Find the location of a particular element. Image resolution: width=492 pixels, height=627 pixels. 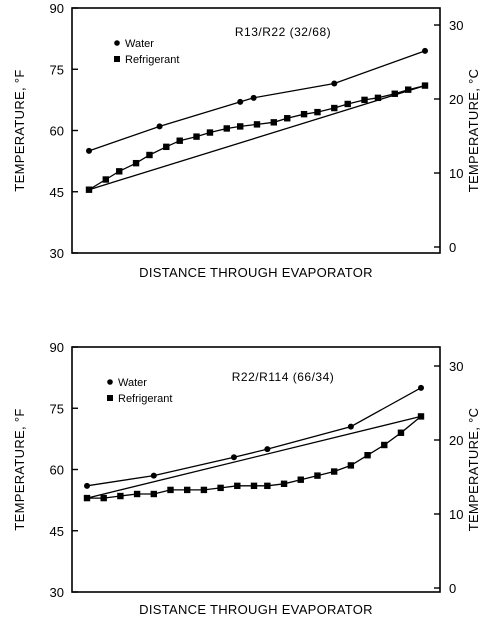

chart-title: R22/R114 (66/34) is located at coordinates (283, 377).